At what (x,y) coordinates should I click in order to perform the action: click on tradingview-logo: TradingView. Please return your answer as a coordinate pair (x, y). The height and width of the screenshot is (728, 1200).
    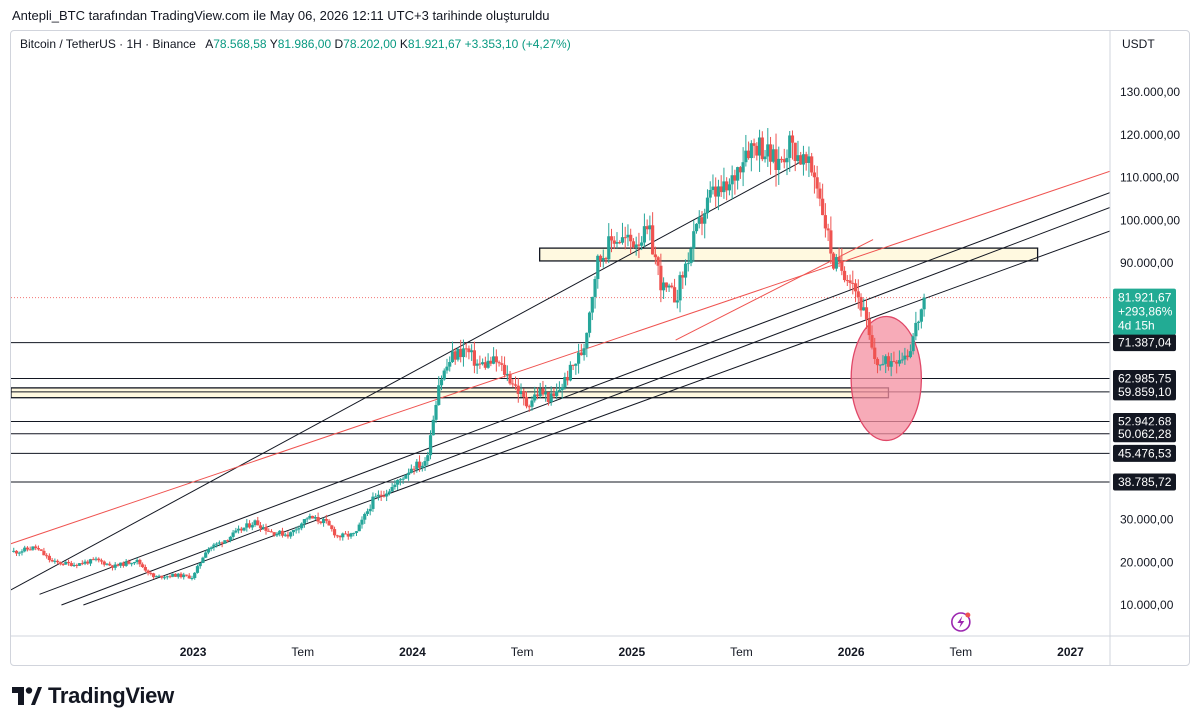
    Looking at the image, I should click on (93, 696).